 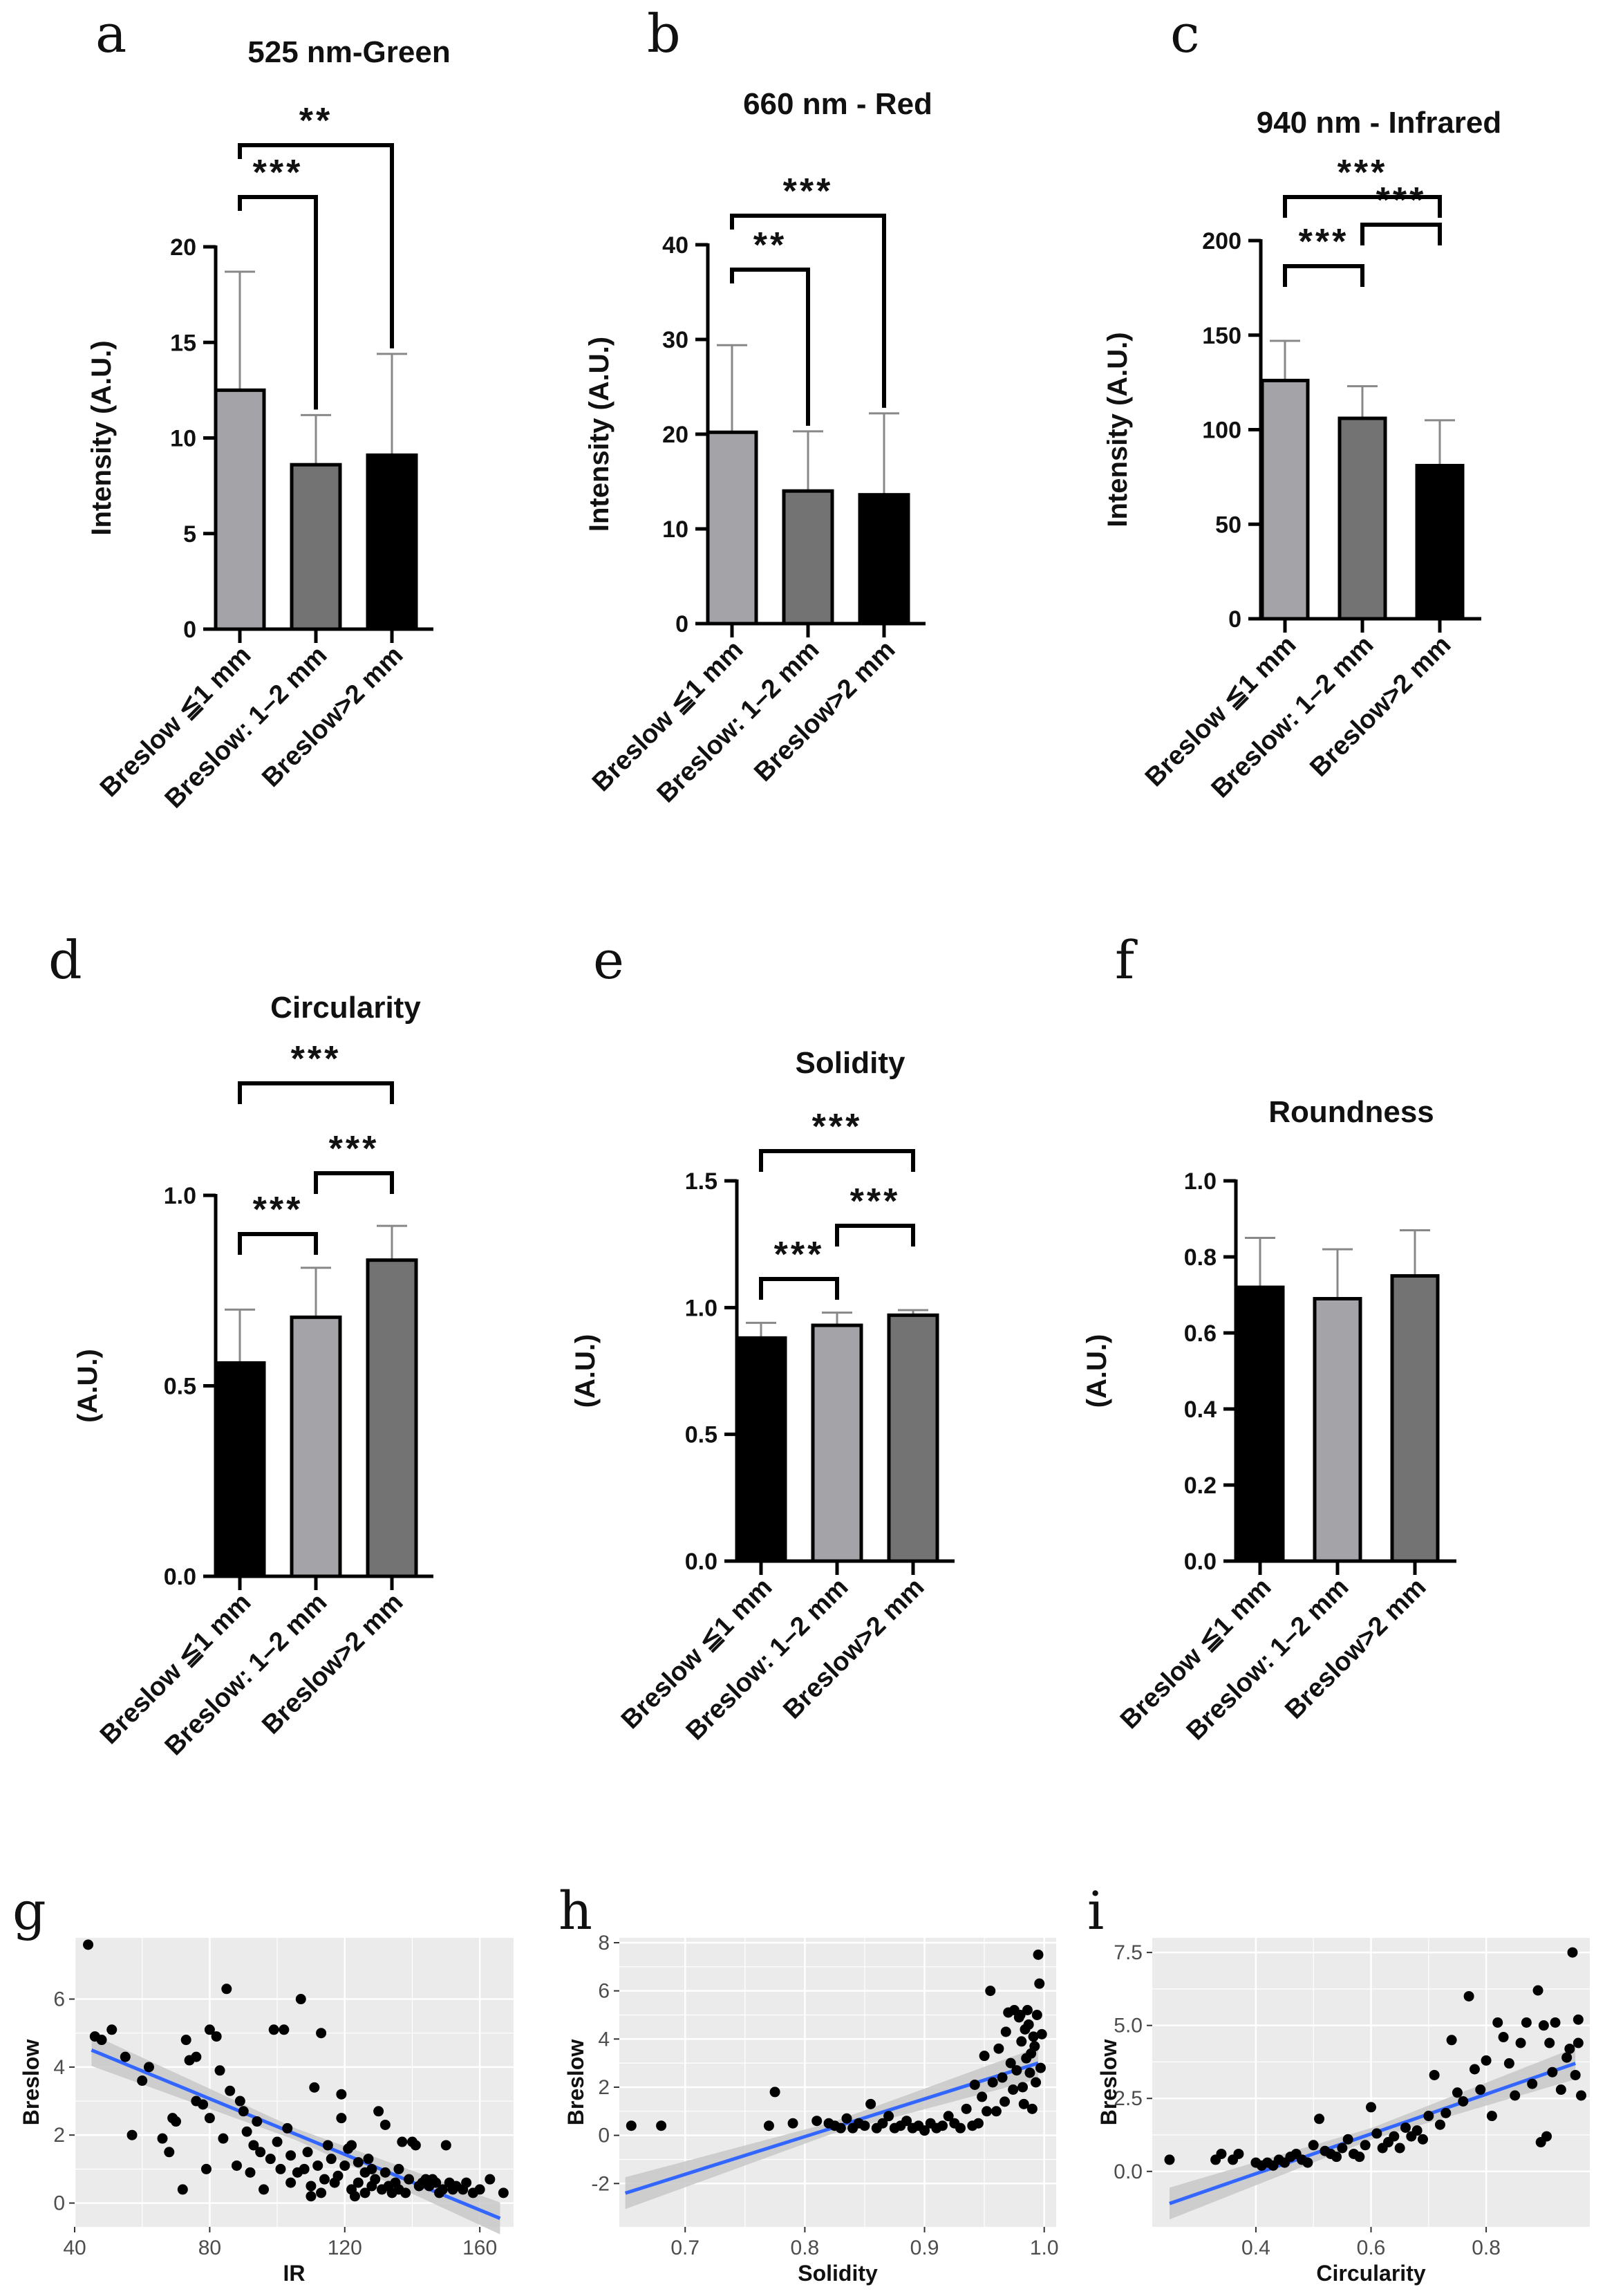 I want to click on y-tick-label: 150, so click(x=1222, y=336).